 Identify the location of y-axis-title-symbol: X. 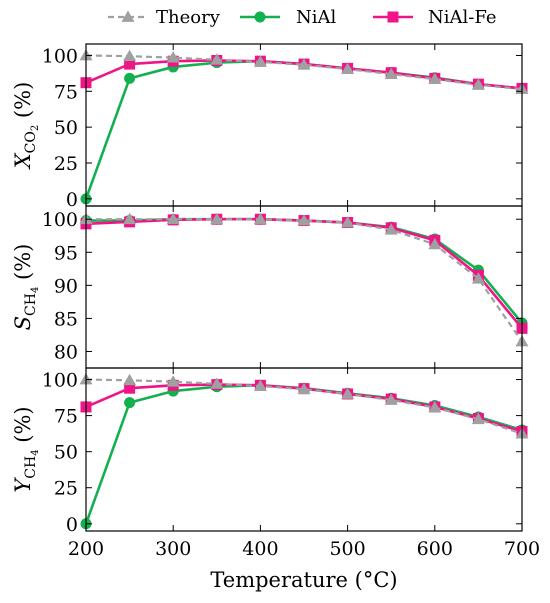
(23, 161).